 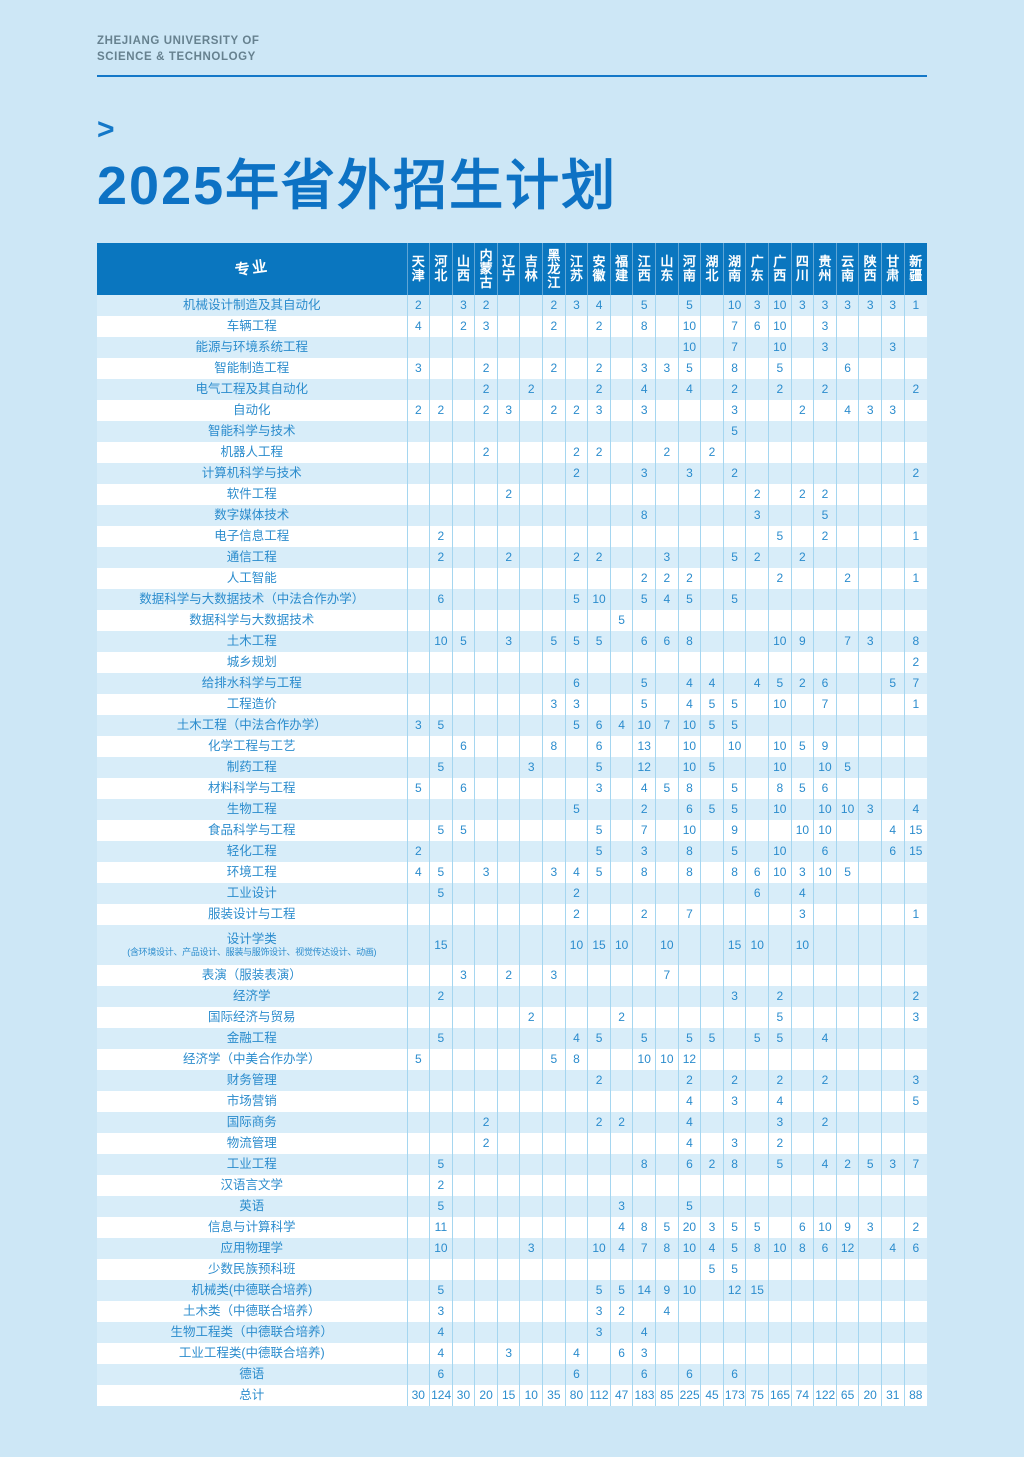 What do you see at coordinates (512, 747) in the screenshot?
I see `table-row: 化学工程与工艺 6 8 6 13 10 10 10 5 9` at bounding box center [512, 747].